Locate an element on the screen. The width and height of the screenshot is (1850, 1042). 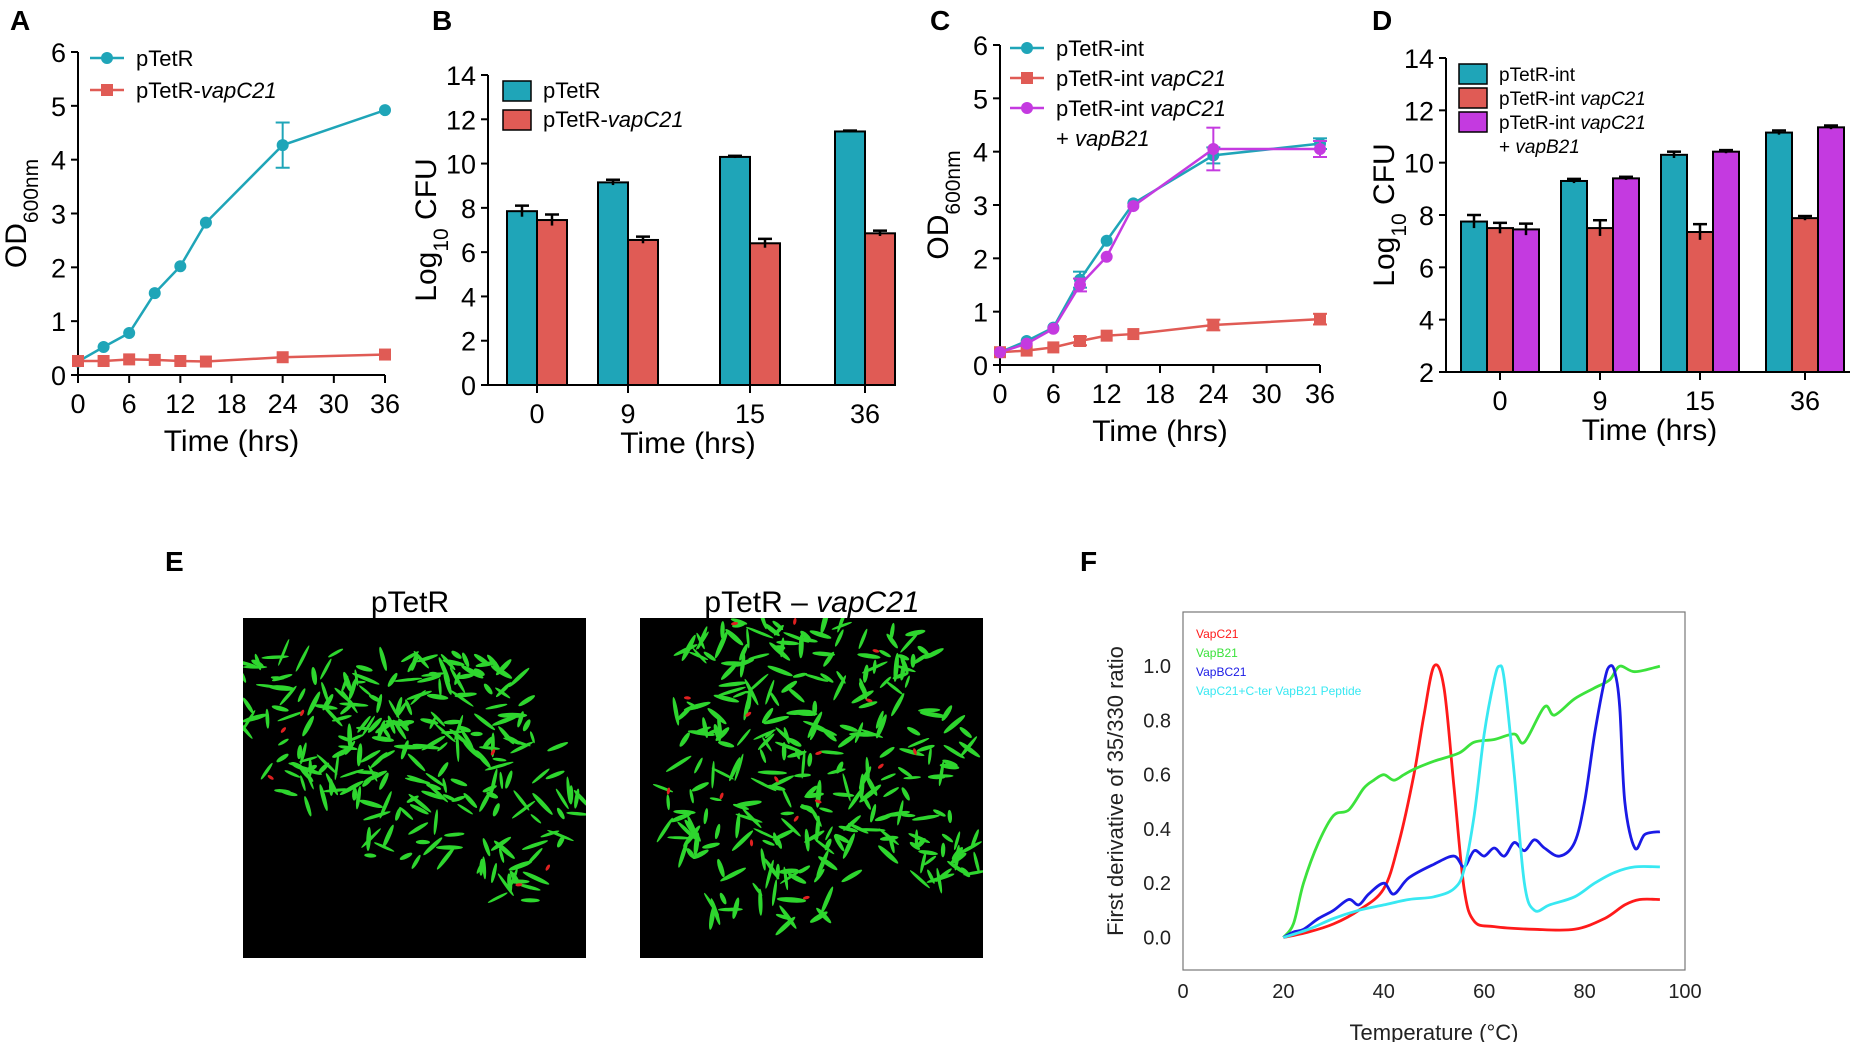
y-tick-label: 3 is located at coordinates (58, 215).